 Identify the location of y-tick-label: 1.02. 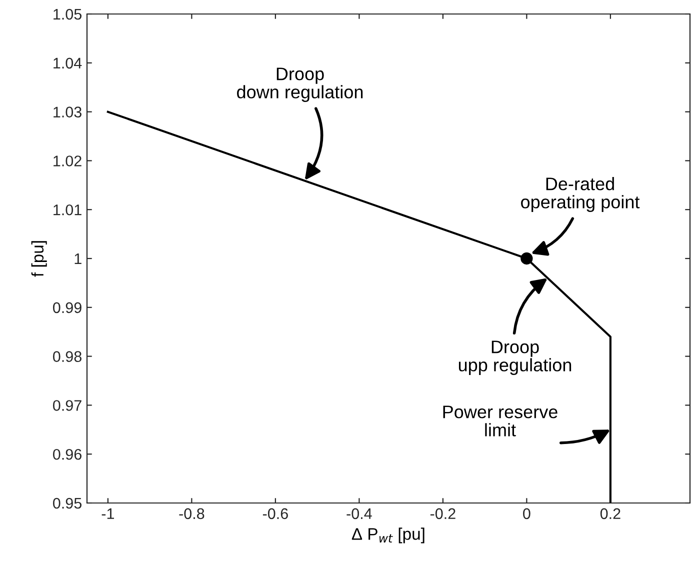
(68, 161).